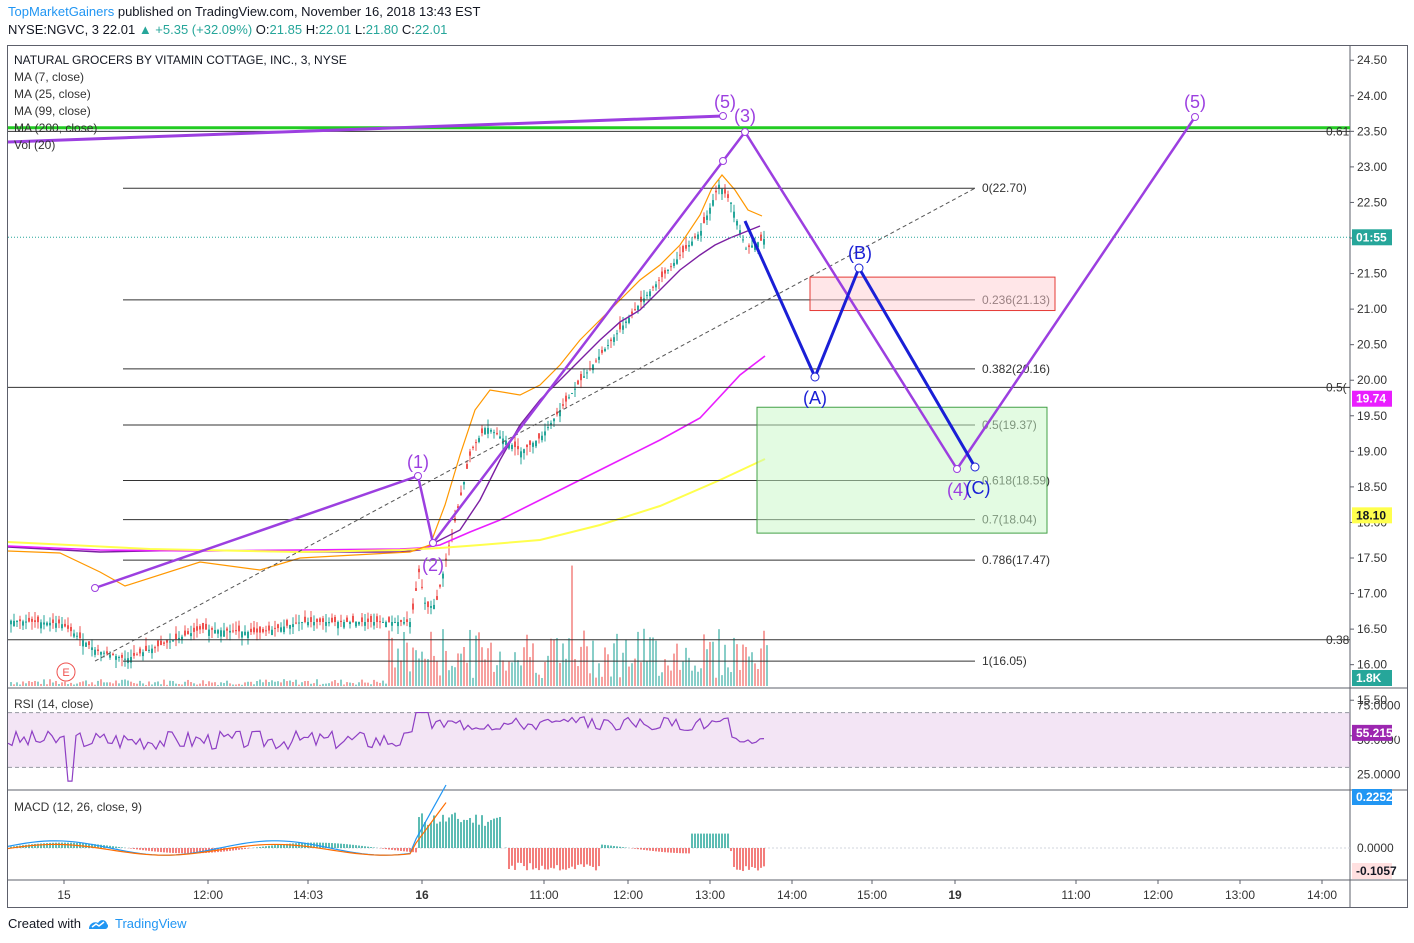 The height and width of the screenshot is (943, 1414). What do you see at coordinates (1004, 188) in the screenshot?
I see `fib-level-label: 0(22.70)` at bounding box center [1004, 188].